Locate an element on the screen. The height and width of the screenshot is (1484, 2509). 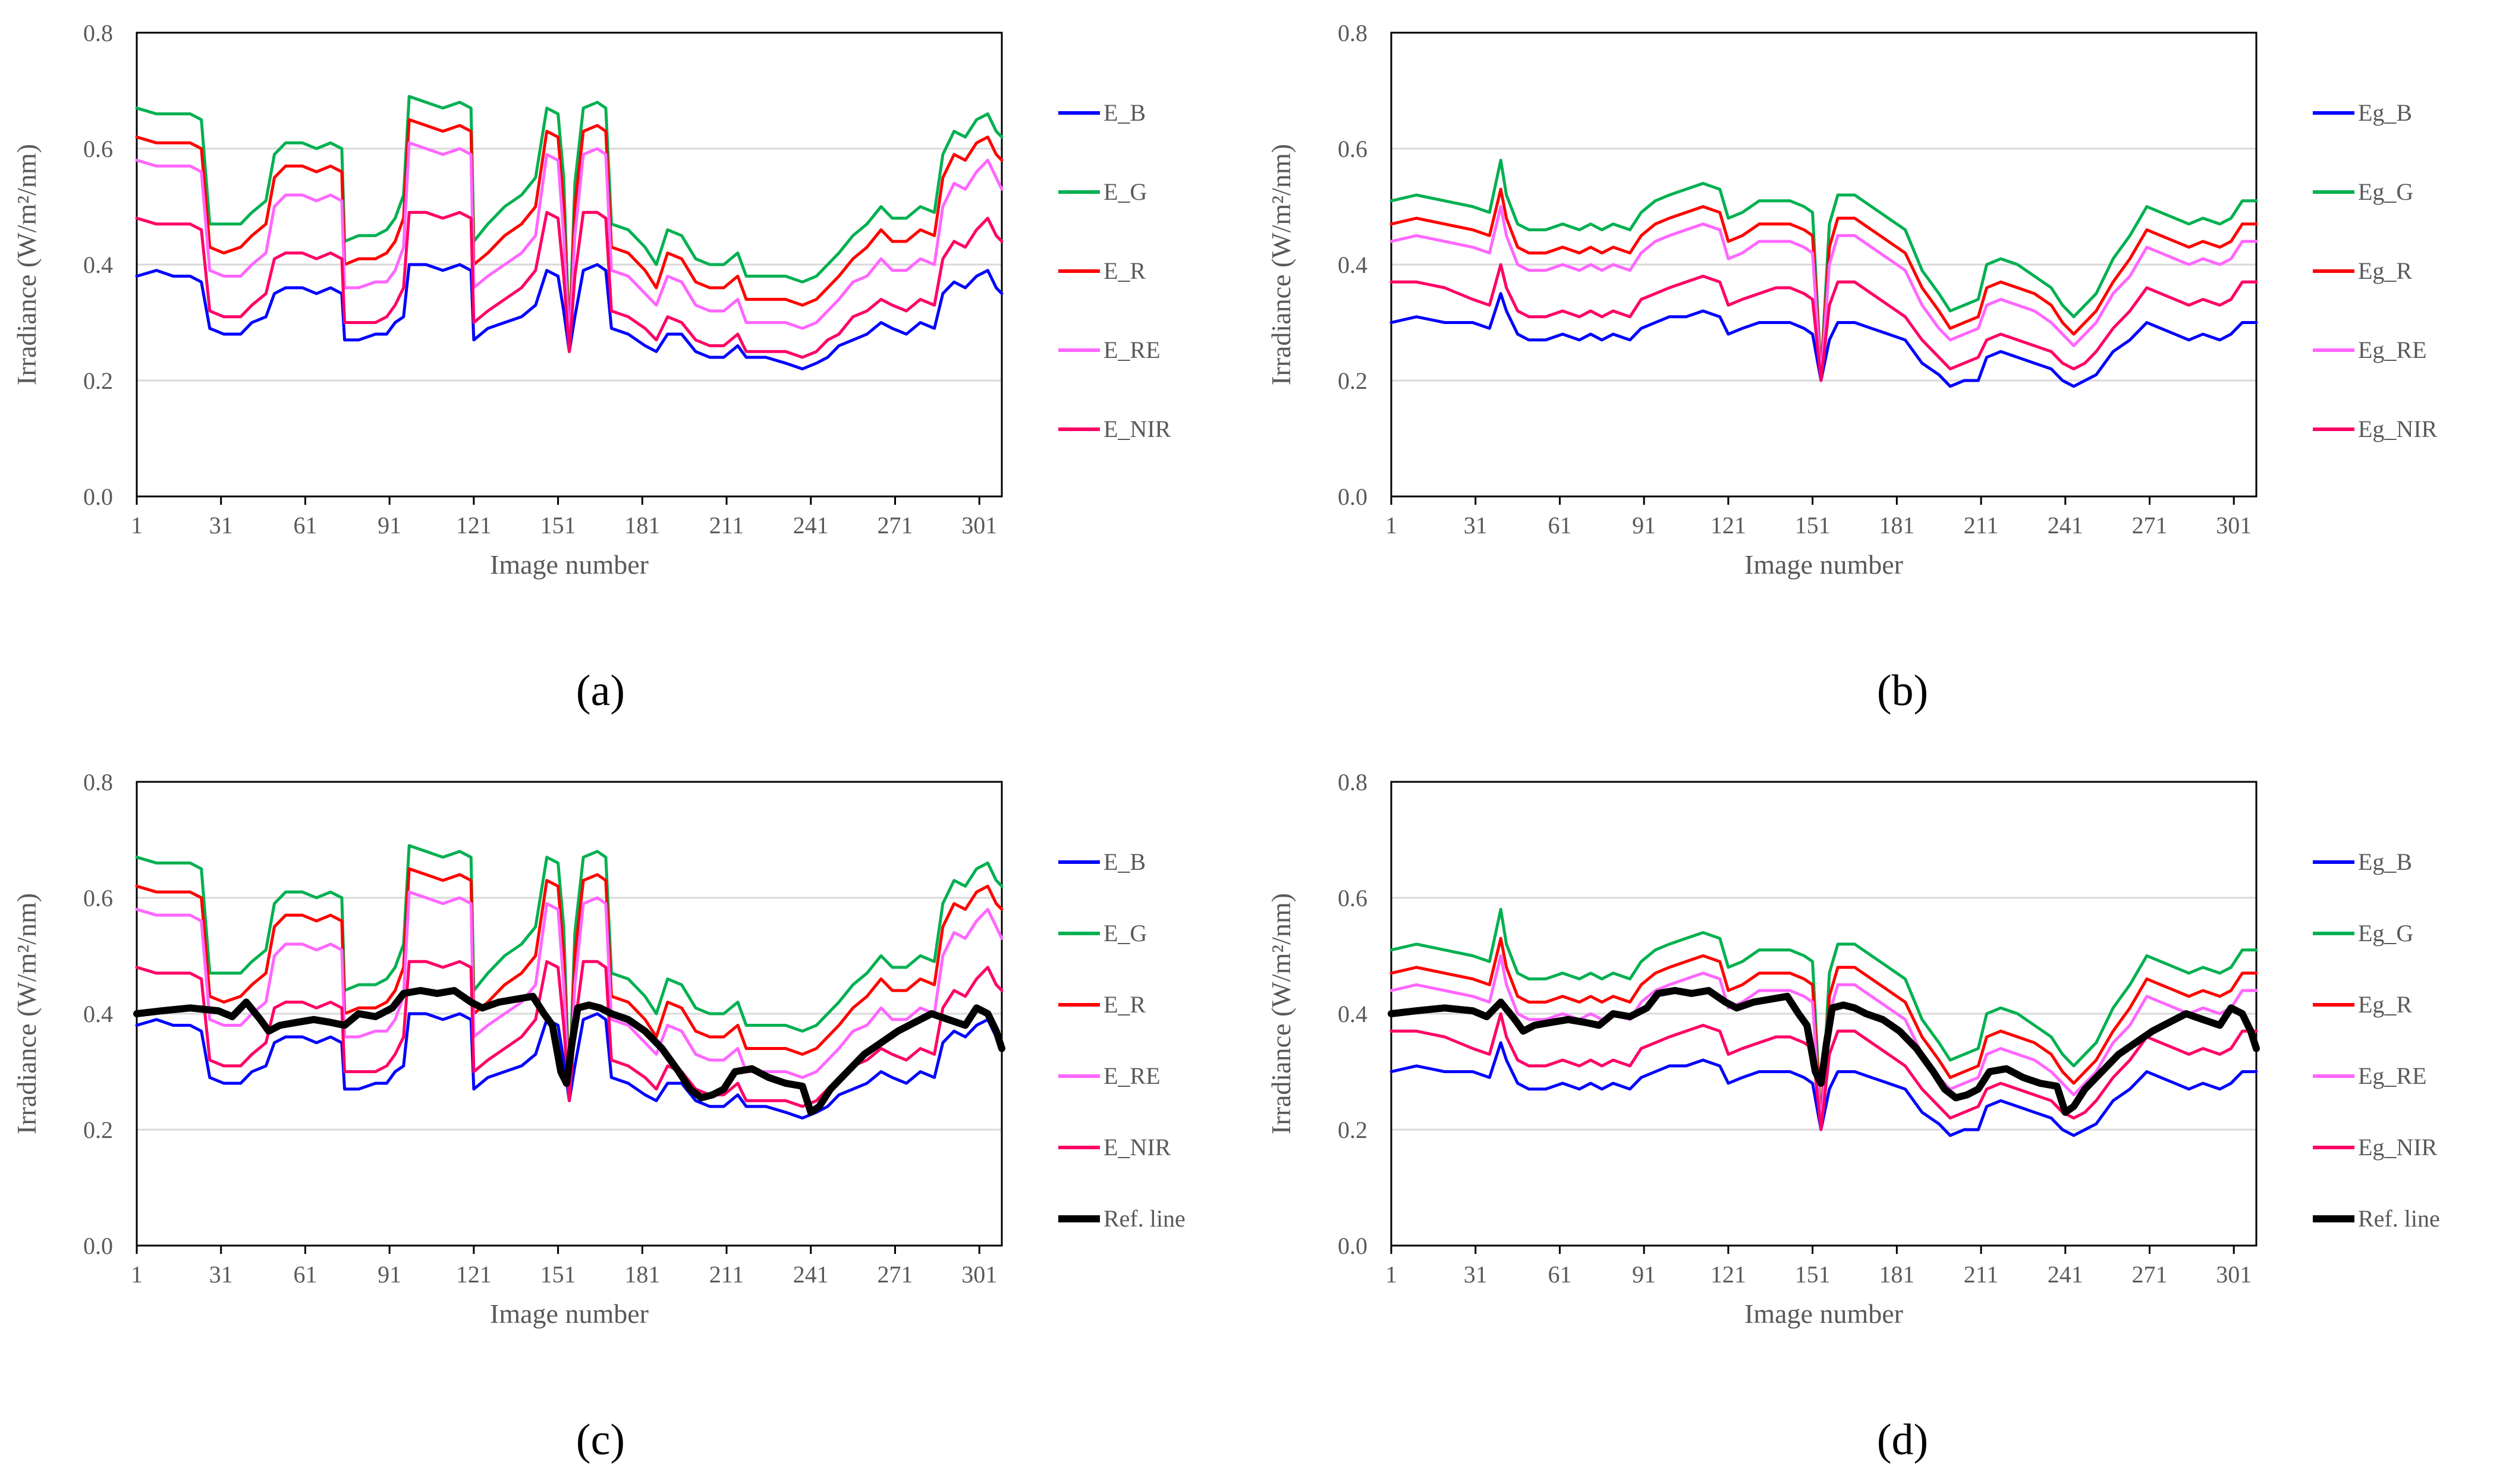
legend-label: Eg_B is located at coordinates (2385, 112).